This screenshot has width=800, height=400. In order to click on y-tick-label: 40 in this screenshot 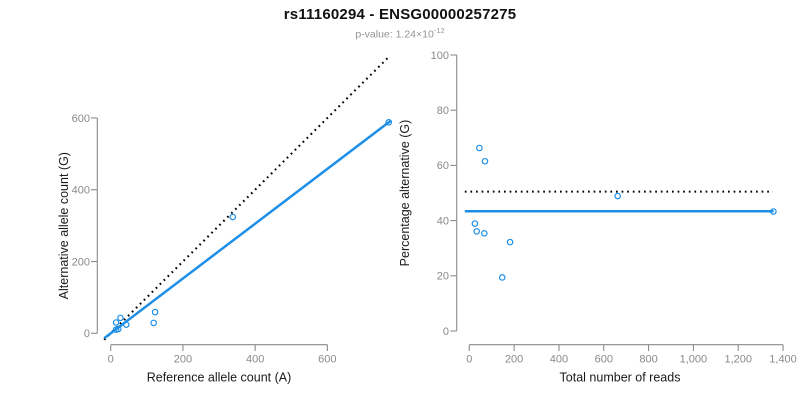, I will do `click(443, 221)`.